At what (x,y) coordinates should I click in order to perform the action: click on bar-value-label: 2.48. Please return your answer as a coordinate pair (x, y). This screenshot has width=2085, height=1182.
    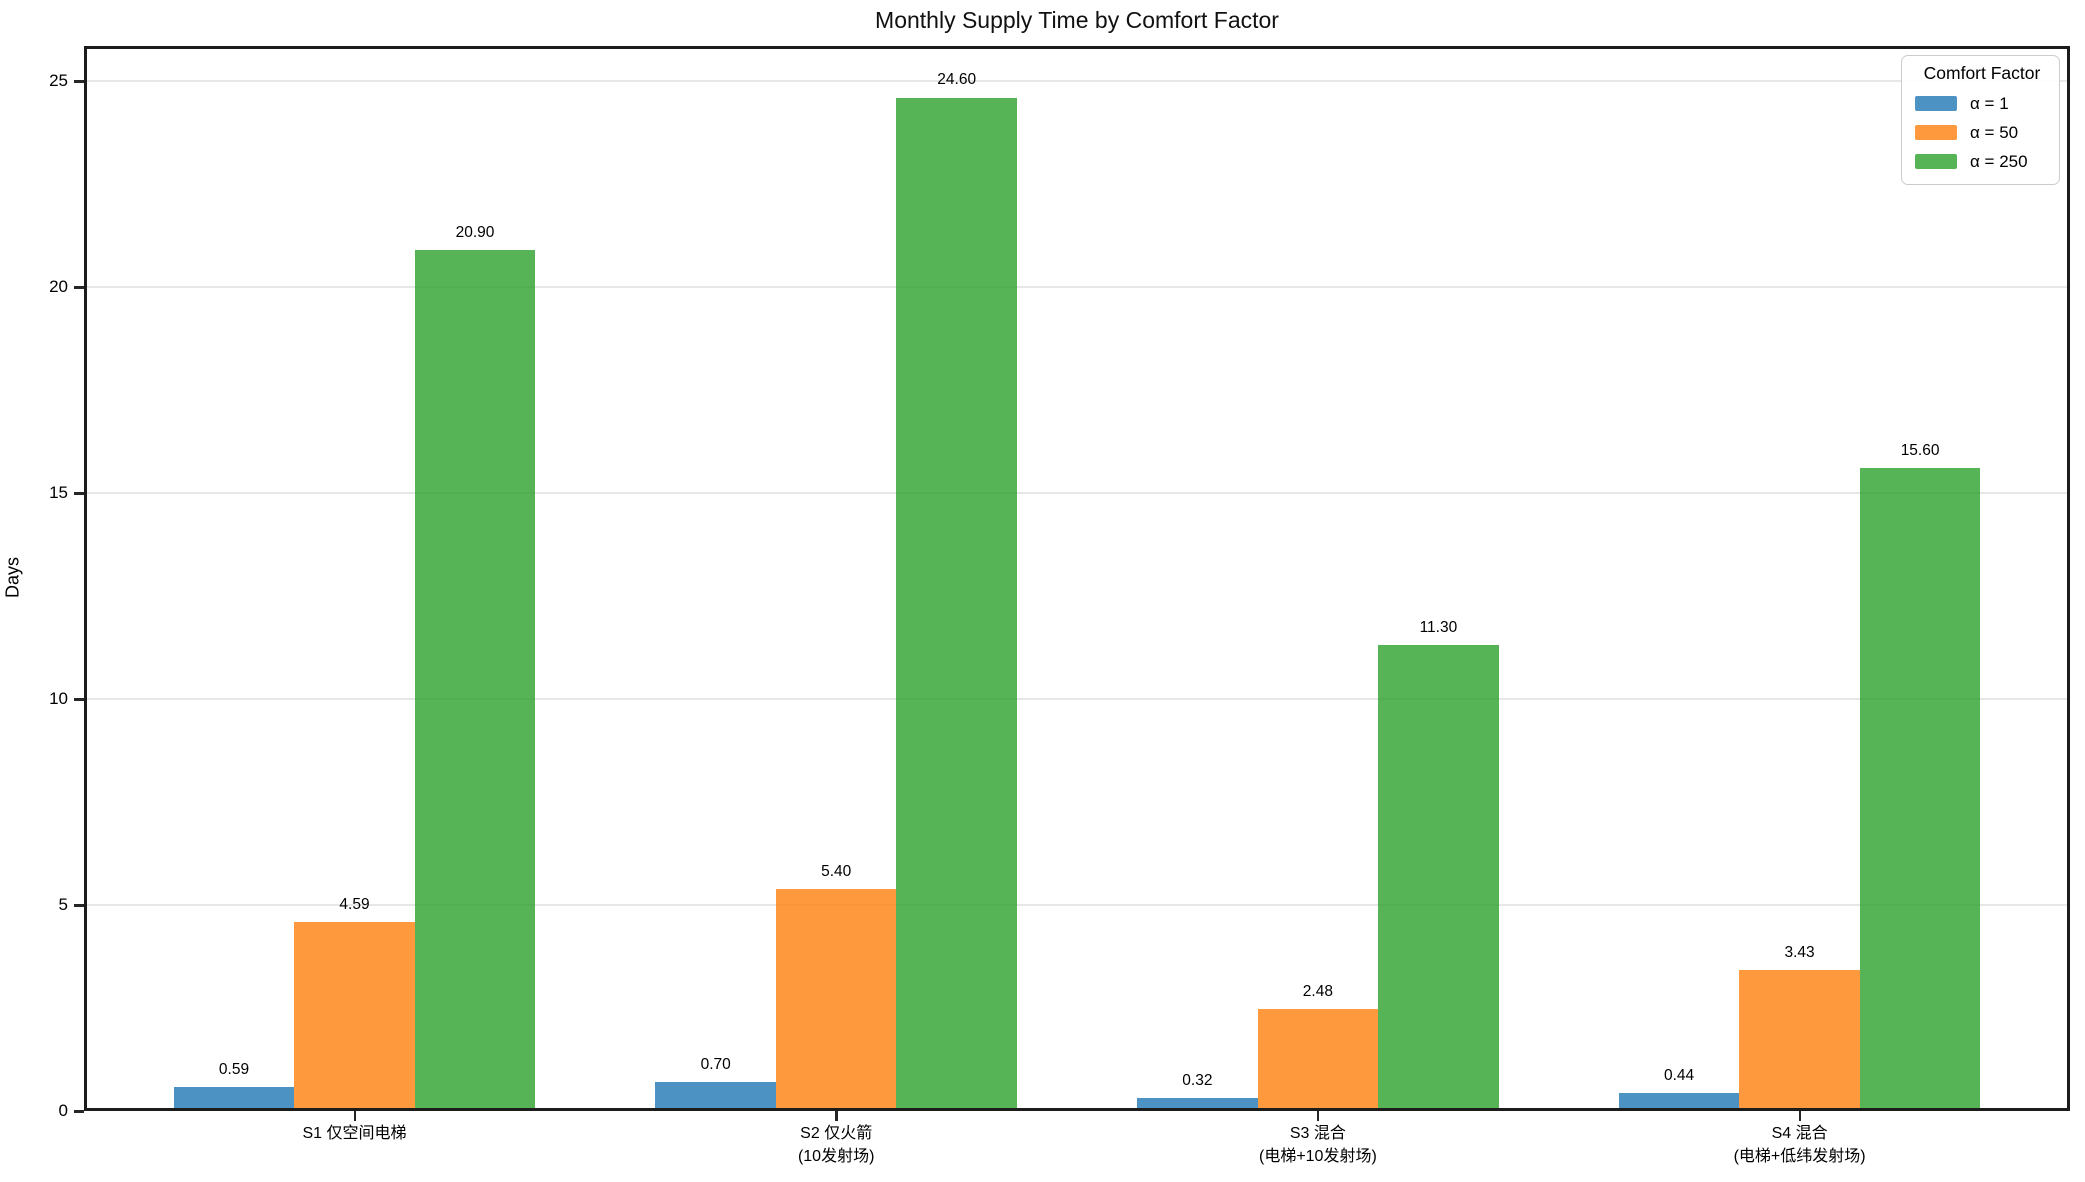
    Looking at the image, I should click on (1317, 991).